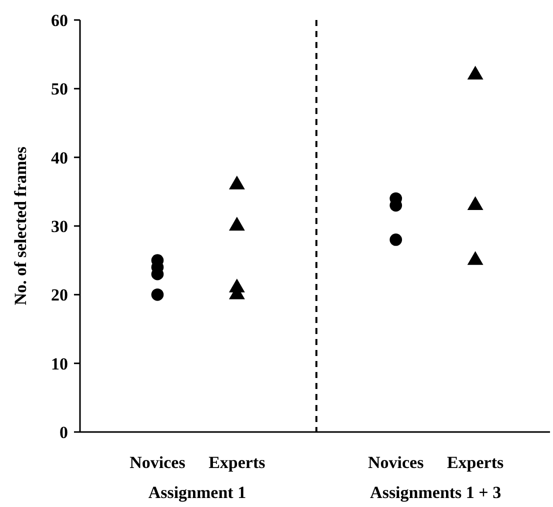 The image size is (553, 507). I want to click on y-tick-label: 50, so click(59, 89).